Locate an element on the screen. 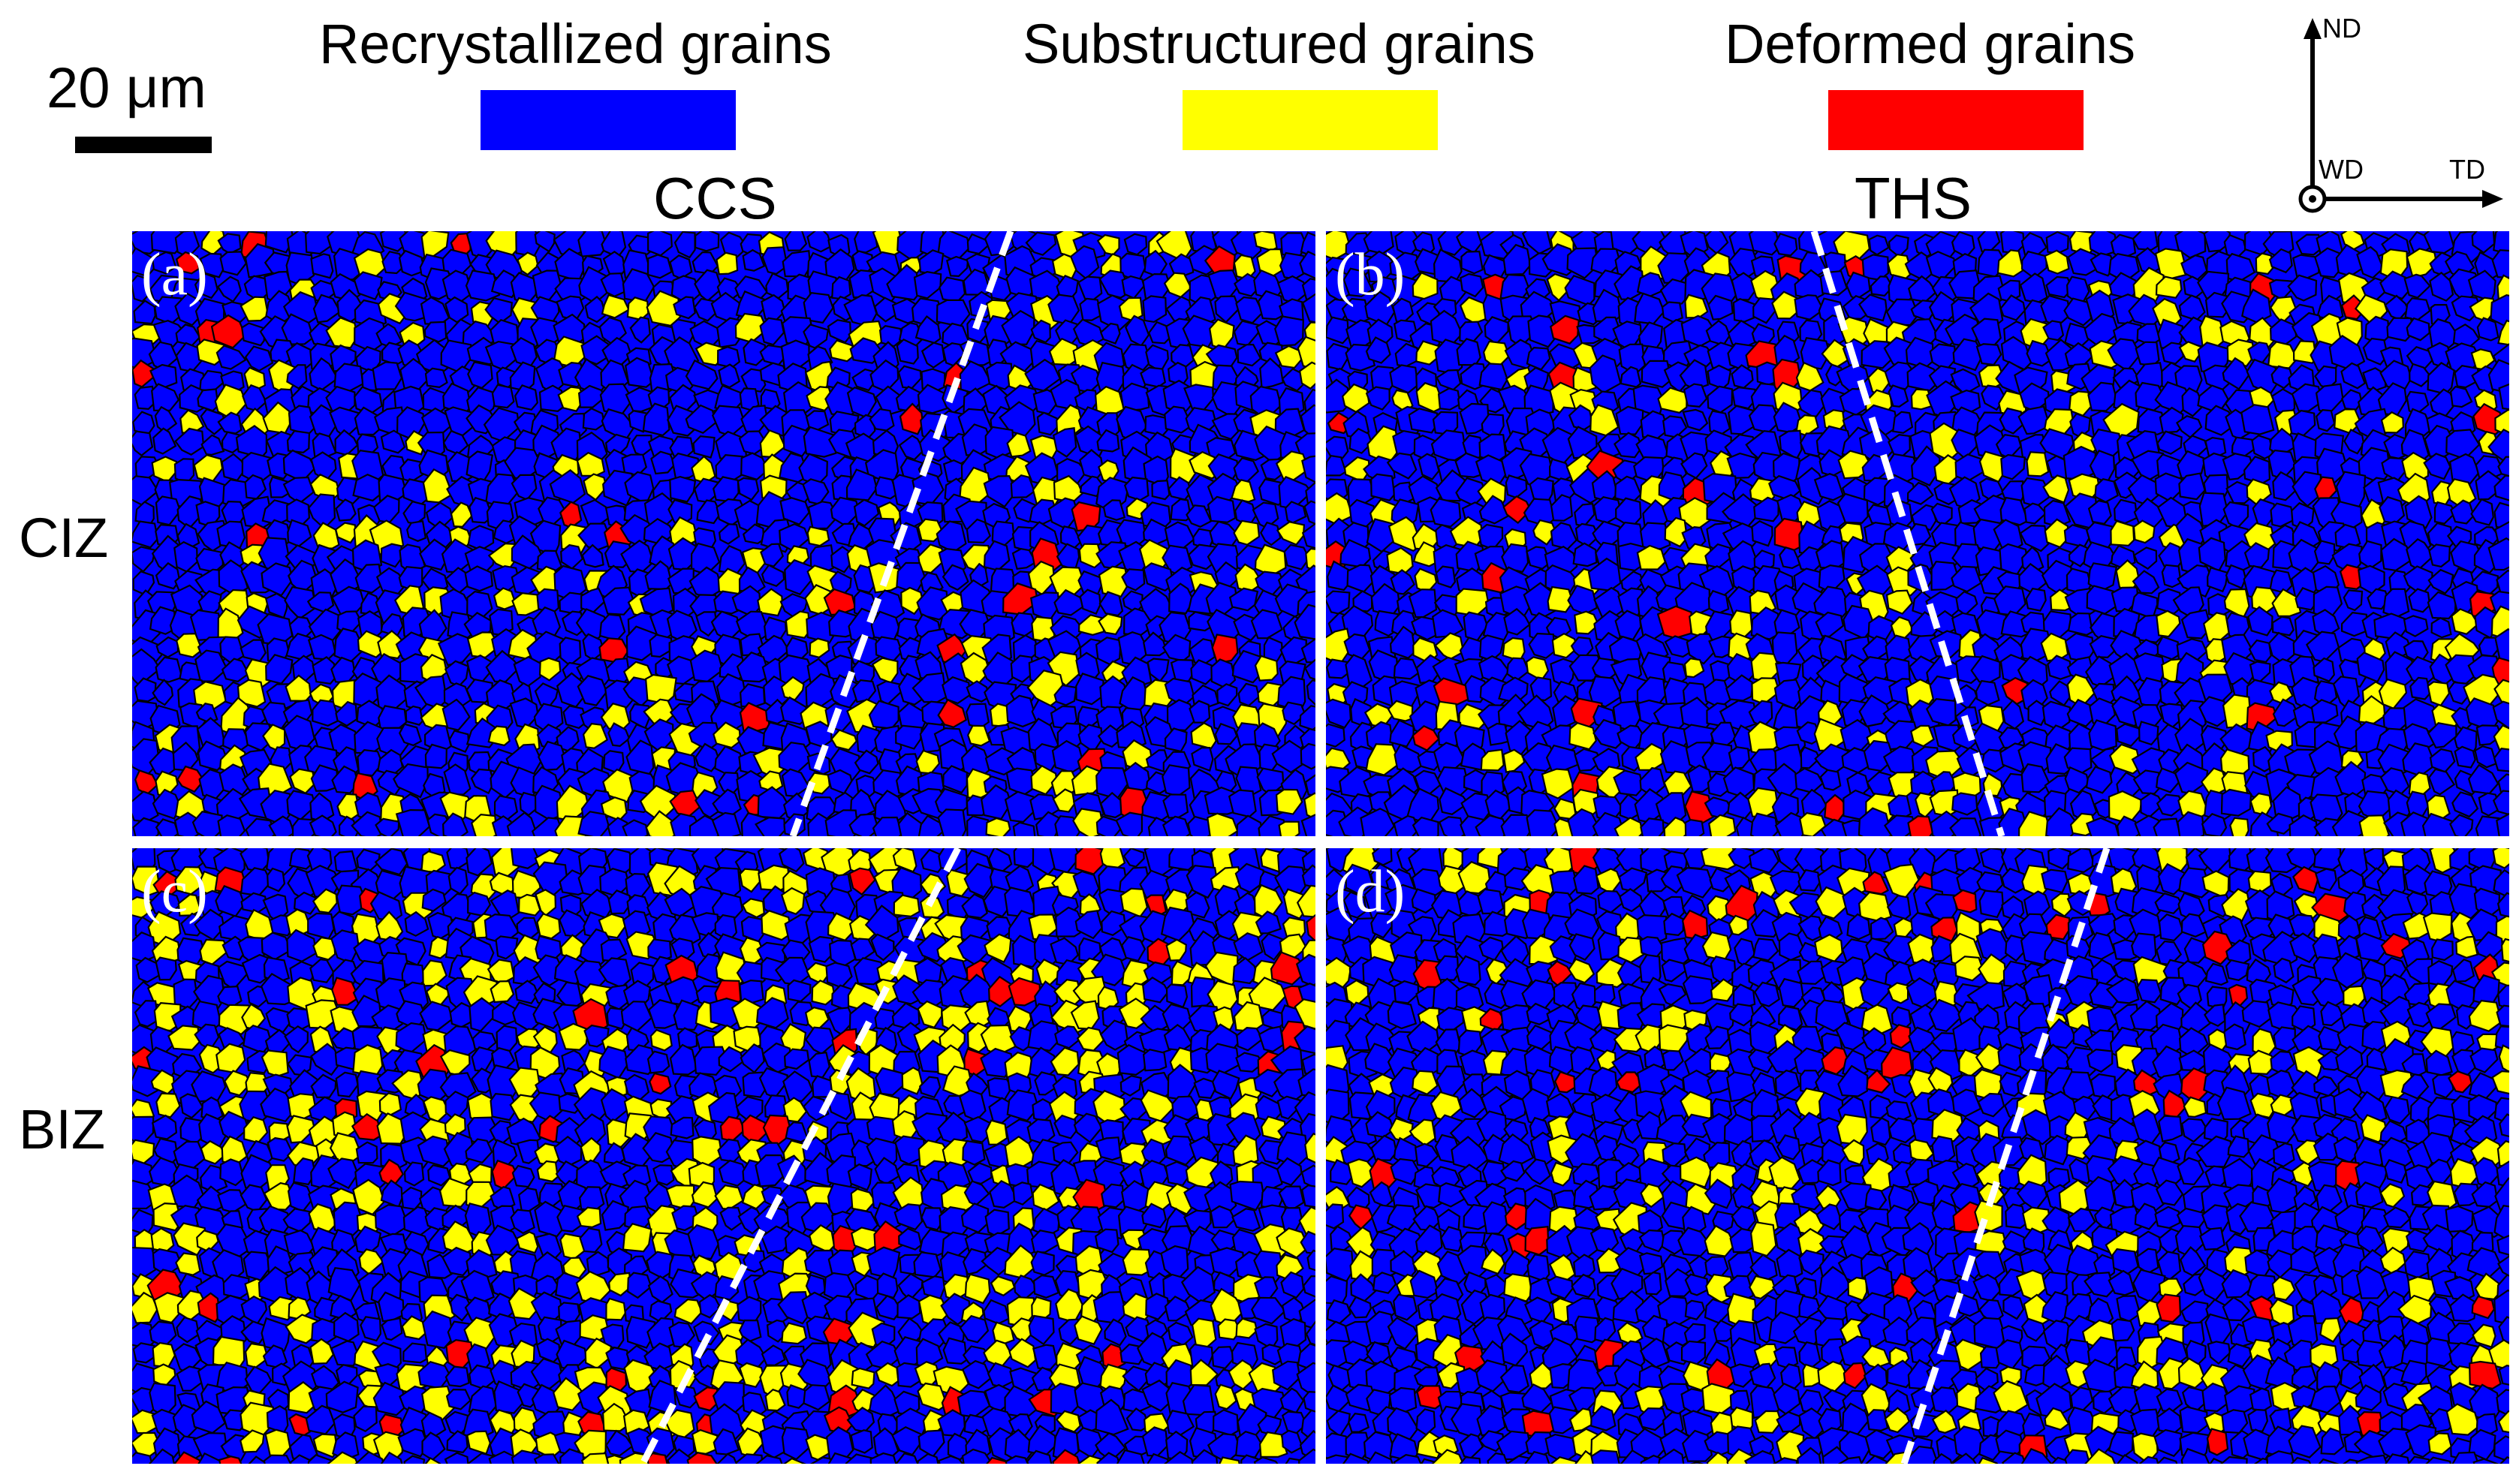  axis-label-td: TD is located at coordinates (2467, 169).